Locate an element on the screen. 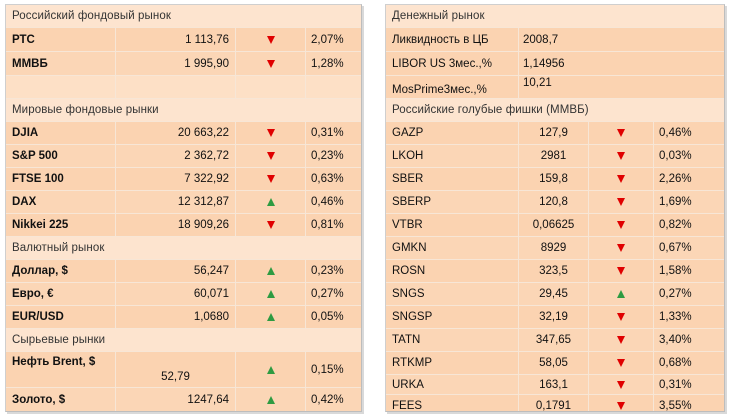  ticker-value: 52,79 is located at coordinates (176, 369).